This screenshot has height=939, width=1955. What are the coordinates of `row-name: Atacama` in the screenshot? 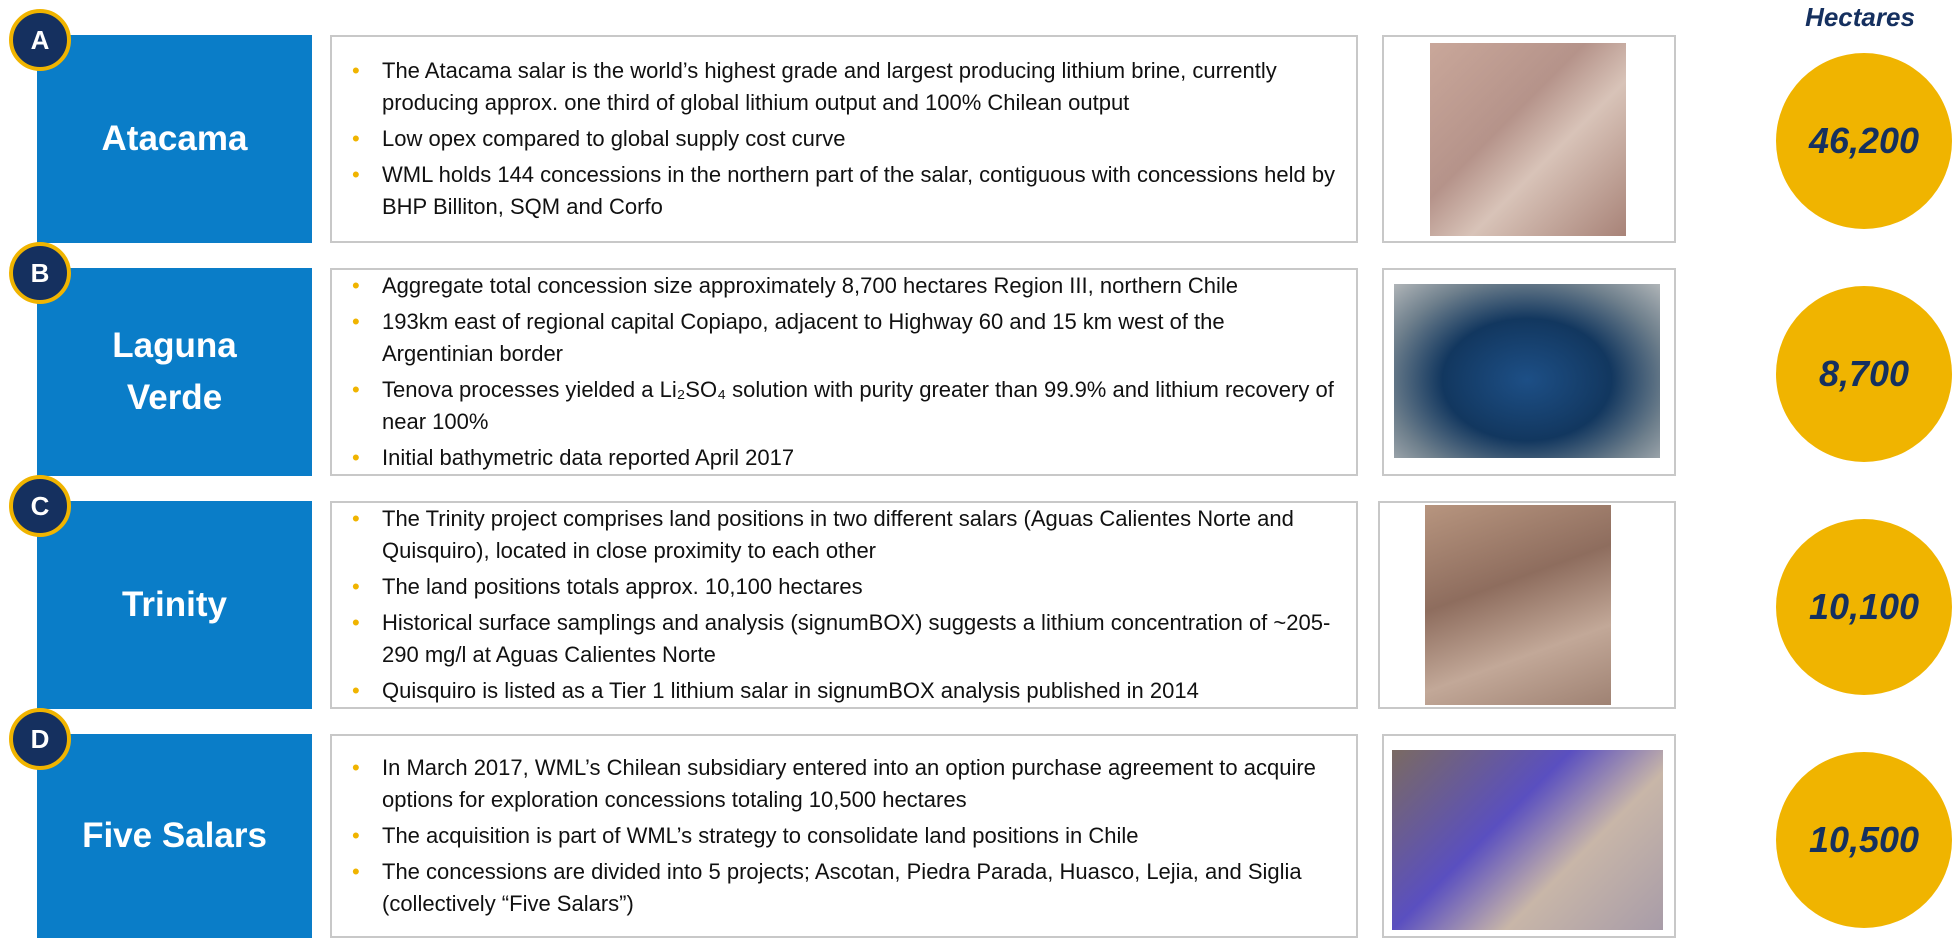 It's located at (174, 139).